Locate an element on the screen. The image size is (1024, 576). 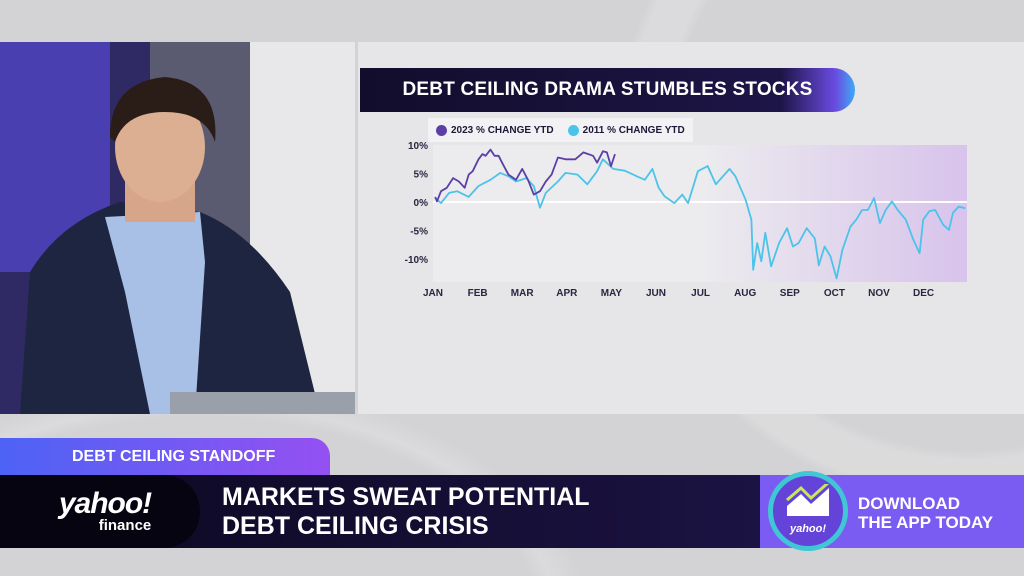
x-tick-label: MAR is located at coordinates (523, 293).